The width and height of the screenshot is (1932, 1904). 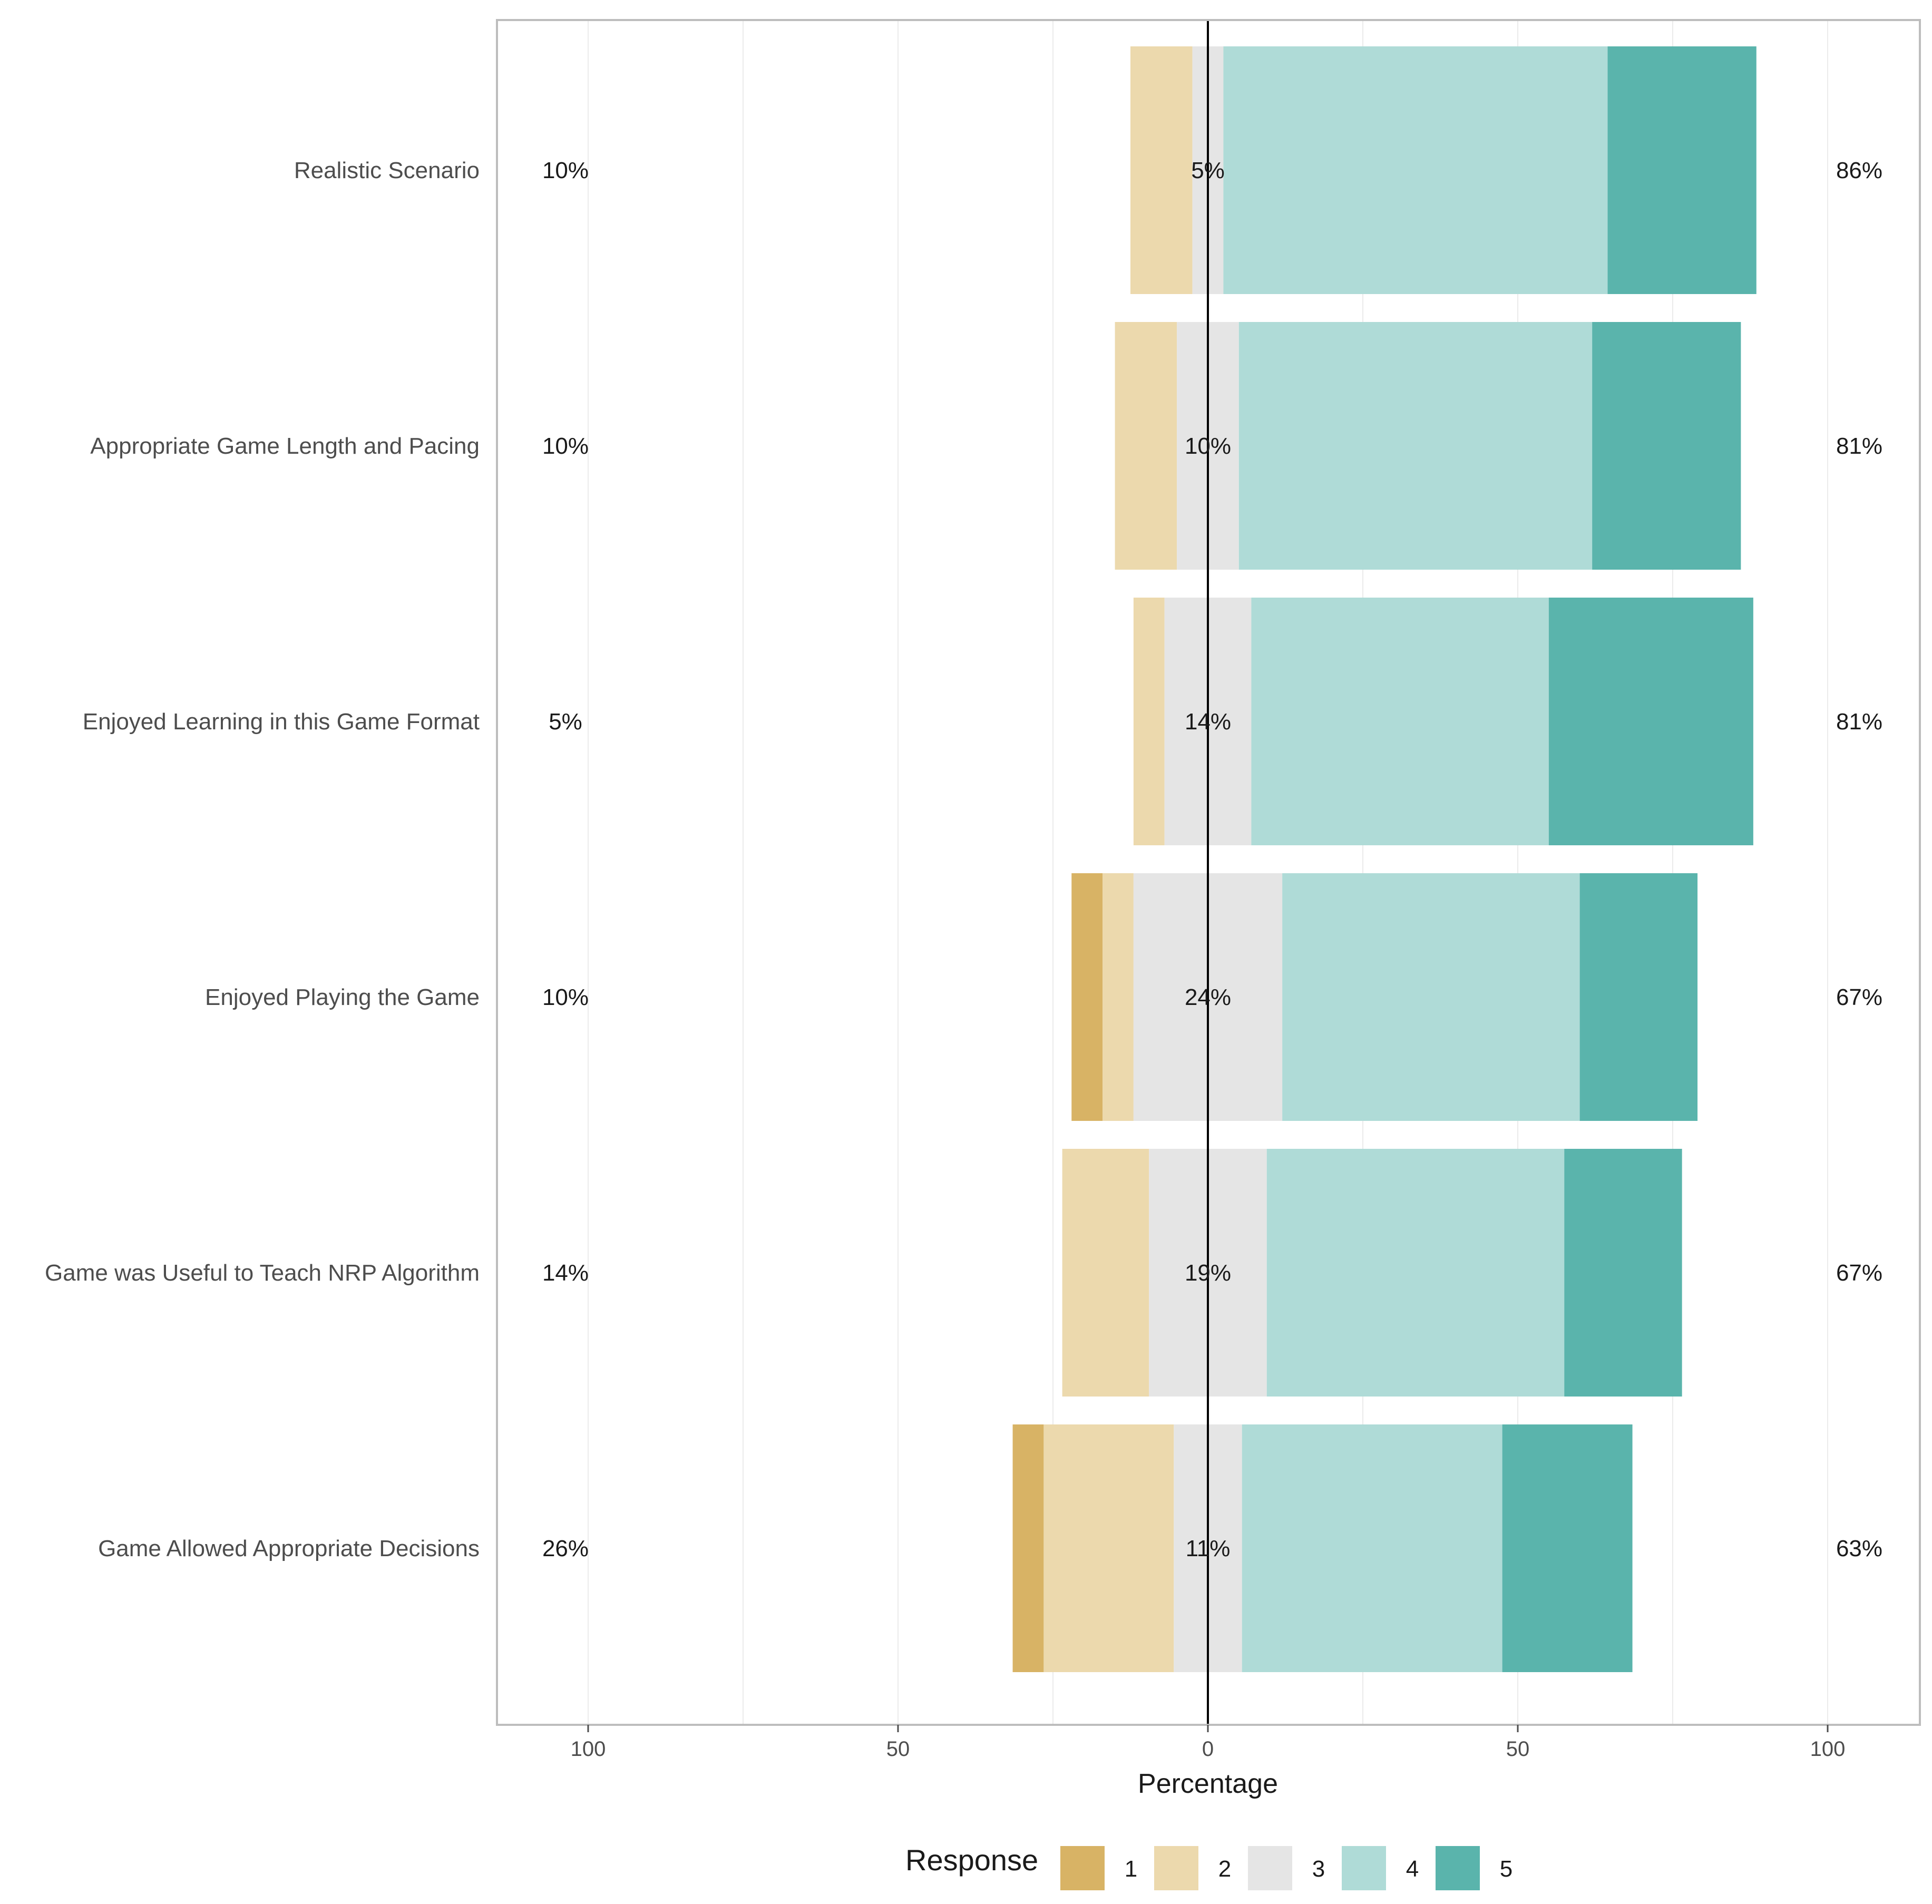 I want to click on category-label: Game Allowed Appropriate Decisions, so click(x=289, y=1548).